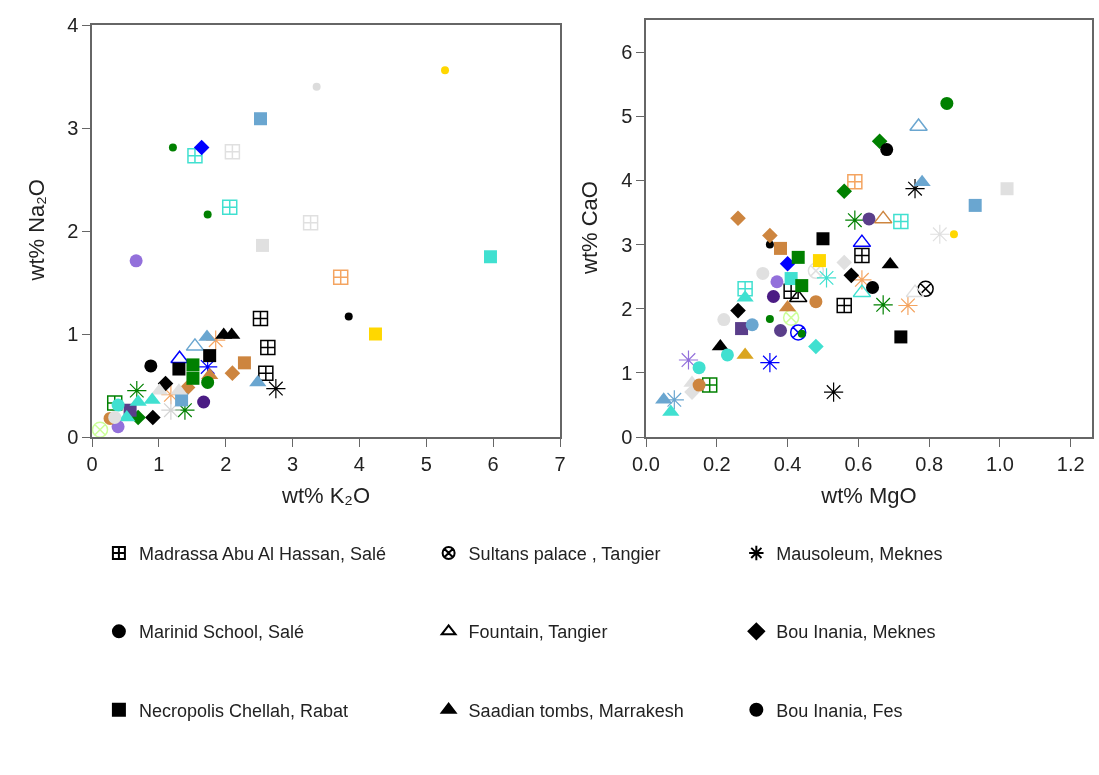 The width and height of the screenshot is (1099, 775). I want to click on x-tick-label: 7, so click(560, 463).